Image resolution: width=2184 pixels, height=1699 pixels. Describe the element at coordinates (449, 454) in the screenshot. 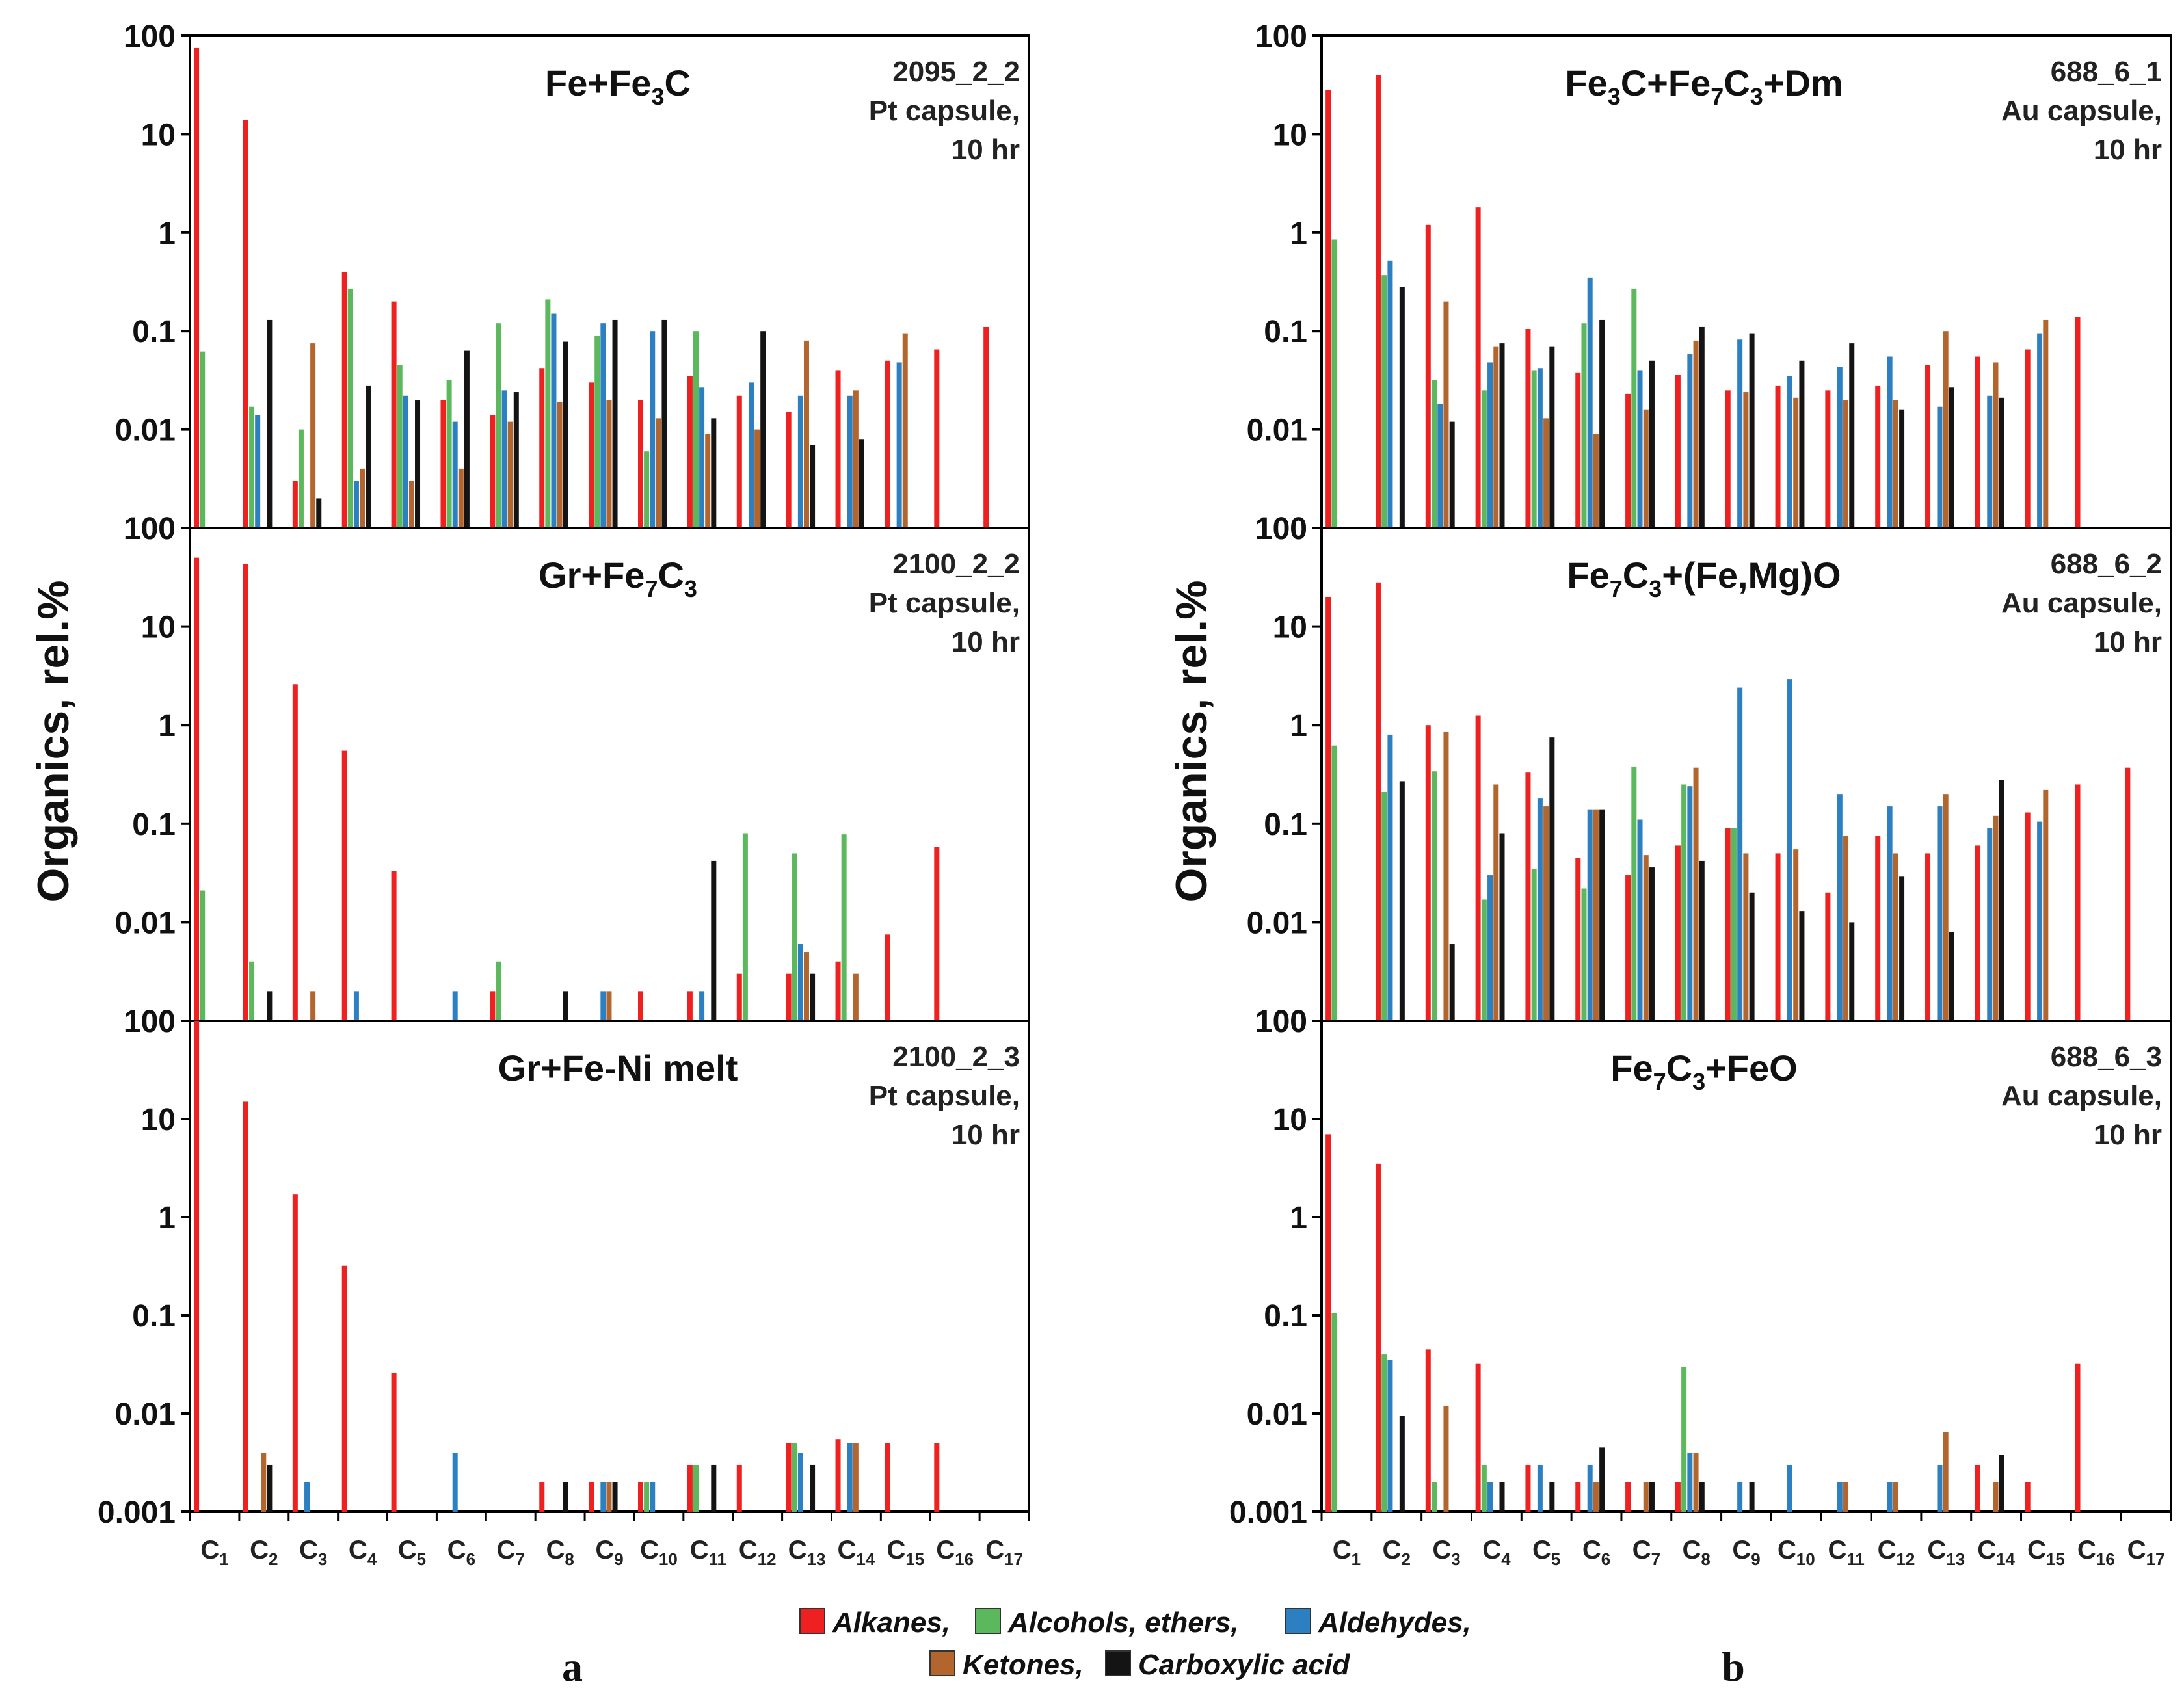

I see `bar-alcohols-ethers-c6` at that location.